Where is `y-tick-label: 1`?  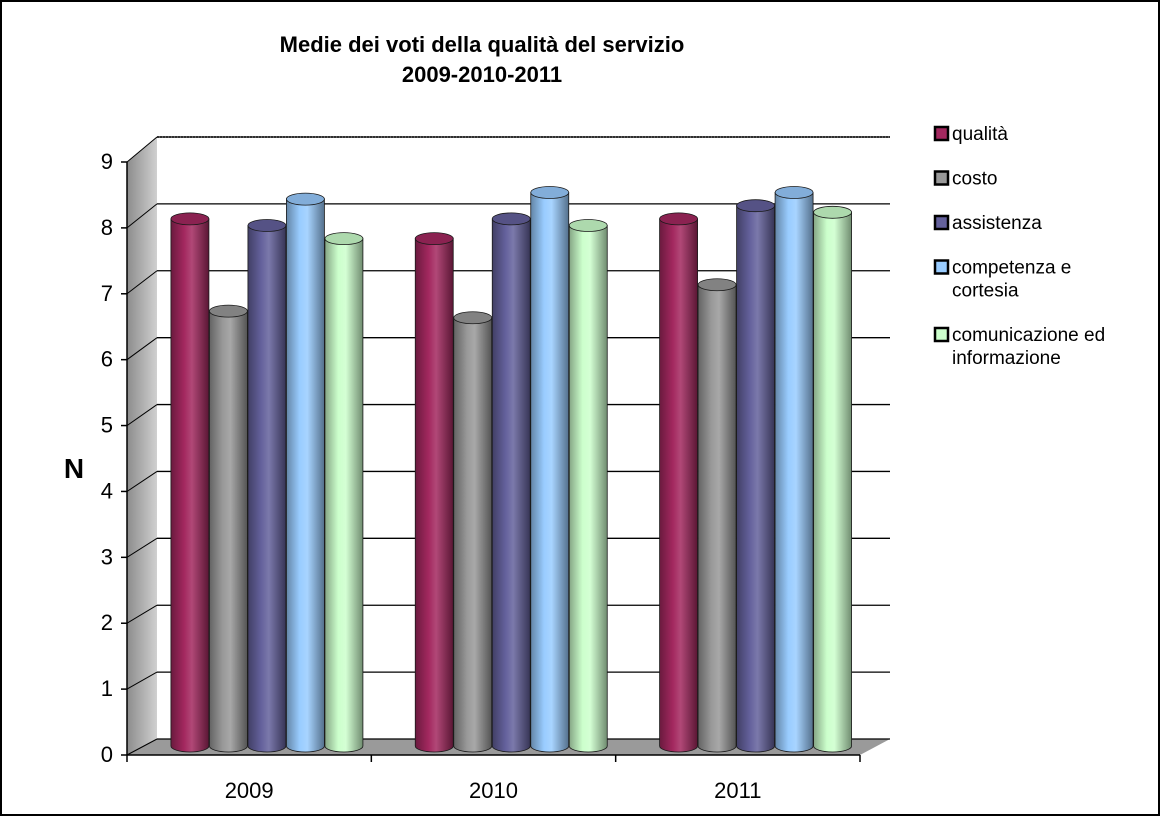 y-tick-label: 1 is located at coordinates (107, 688).